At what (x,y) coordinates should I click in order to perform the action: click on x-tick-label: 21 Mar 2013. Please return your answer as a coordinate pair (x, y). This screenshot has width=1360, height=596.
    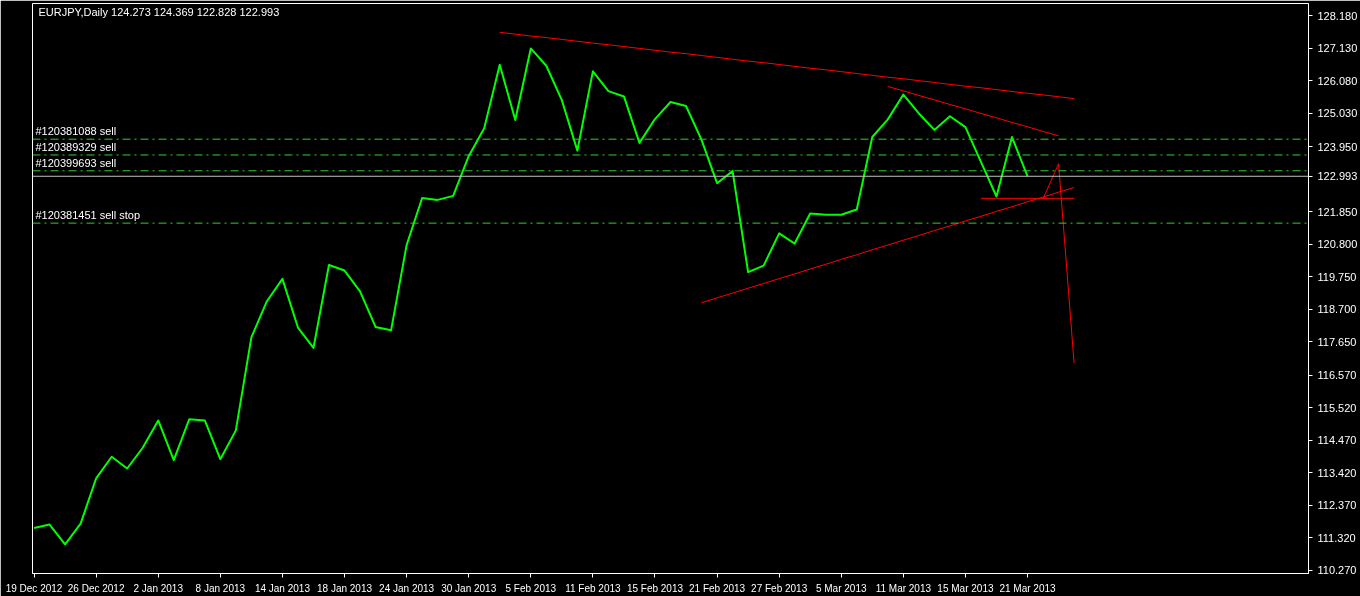
    Looking at the image, I should click on (1028, 588).